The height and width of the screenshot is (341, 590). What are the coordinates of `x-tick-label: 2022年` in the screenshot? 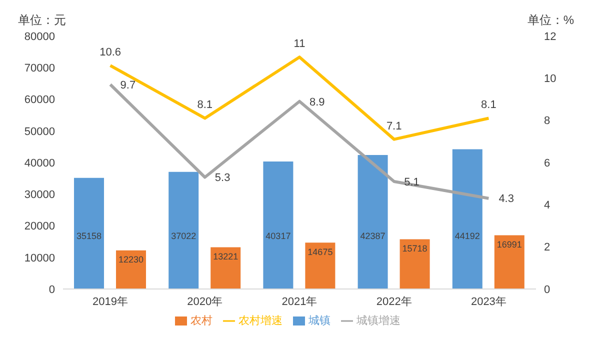 It's located at (394, 302).